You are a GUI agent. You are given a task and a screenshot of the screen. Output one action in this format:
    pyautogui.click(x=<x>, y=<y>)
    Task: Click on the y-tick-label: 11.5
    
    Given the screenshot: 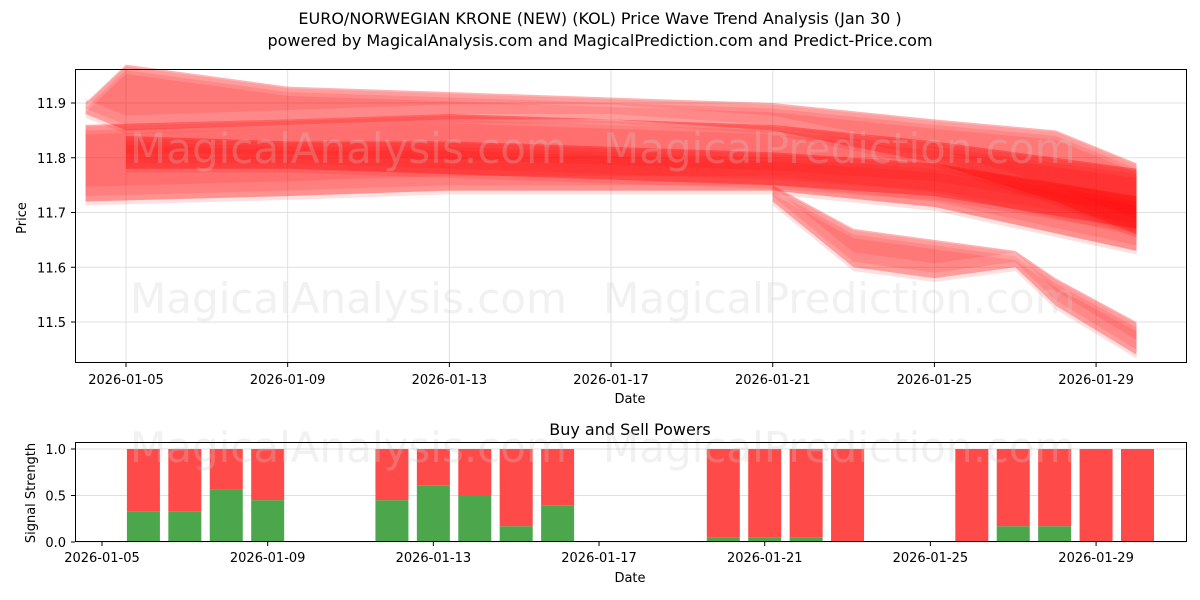 What is the action you would take?
    pyautogui.click(x=51, y=323)
    